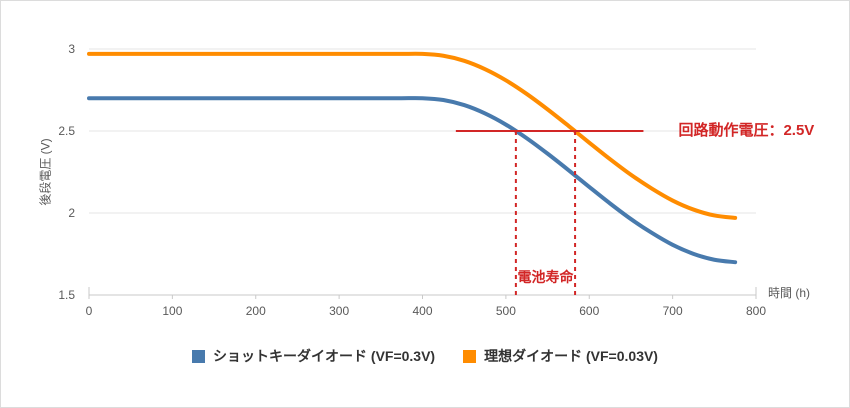 This screenshot has height=408, width=850. What do you see at coordinates (199, 356) in the screenshot?
I see `schottky-series-swatch-icon` at bounding box center [199, 356].